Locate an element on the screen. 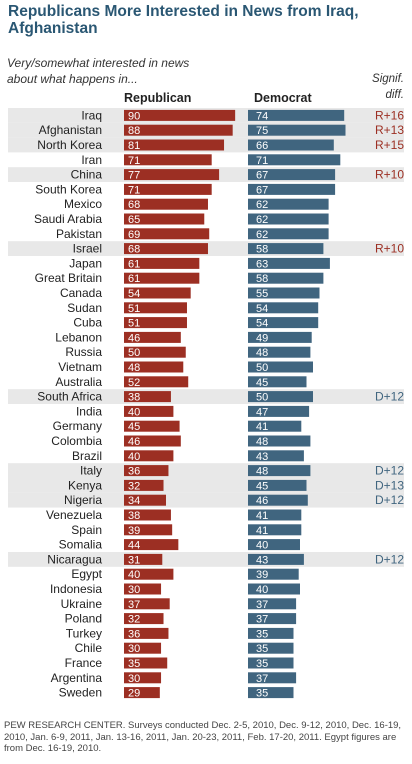  category-label: Egypt is located at coordinates (86, 574).